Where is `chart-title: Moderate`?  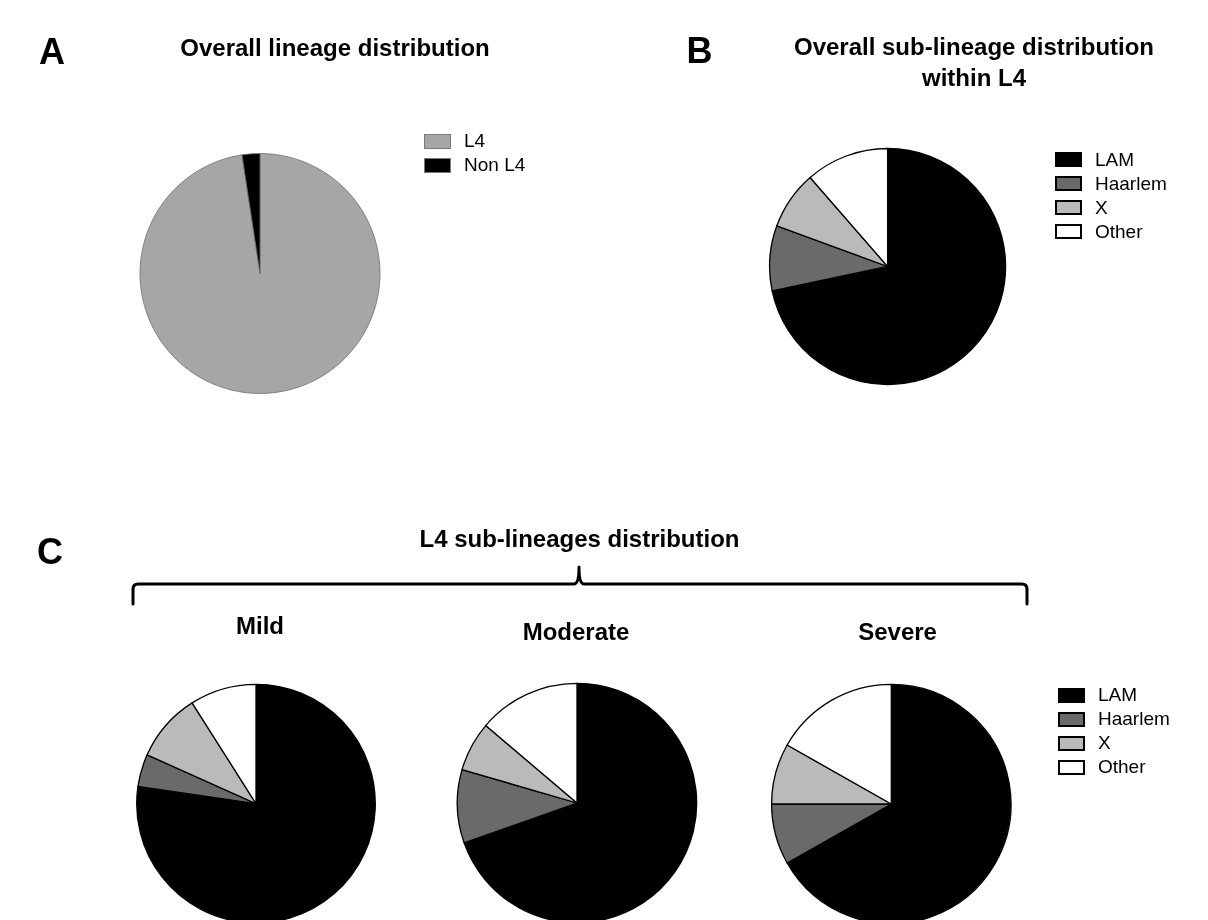 chart-title: Moderate is located at coordinates (576, 632).